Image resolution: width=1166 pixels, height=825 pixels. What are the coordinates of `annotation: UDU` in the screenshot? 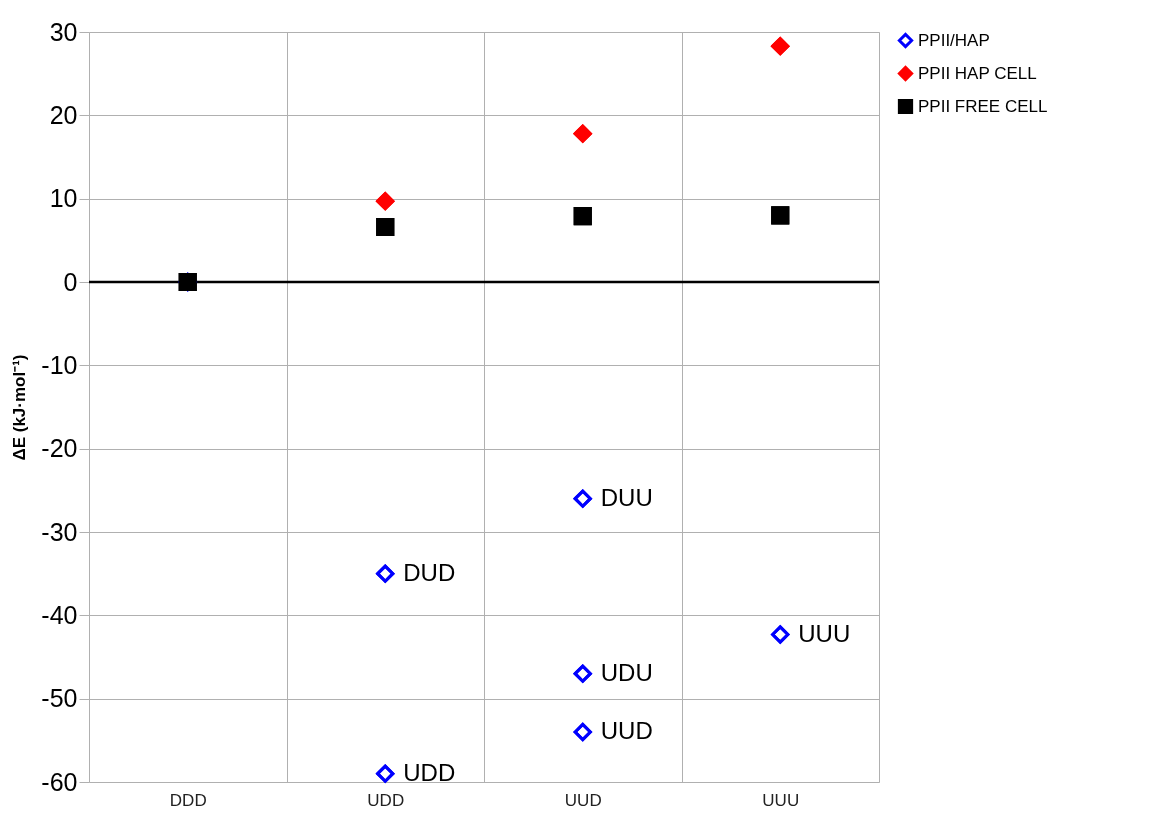 It's located at (626, 672).